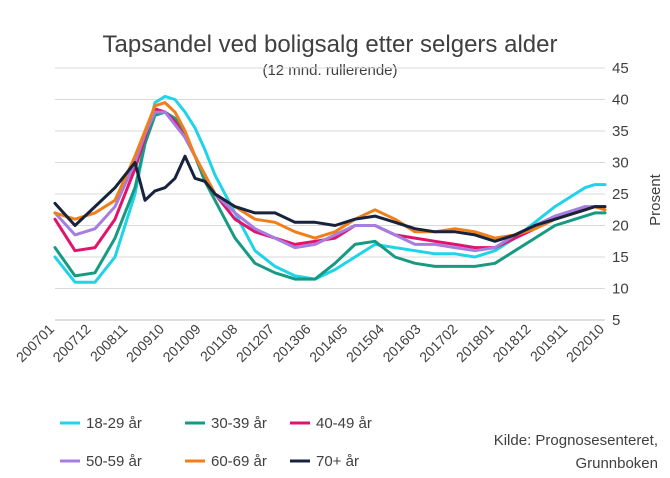  Describe the element at coordinates (620, 131) in the screenshot. I see `y-tick-label: 35` at that location.